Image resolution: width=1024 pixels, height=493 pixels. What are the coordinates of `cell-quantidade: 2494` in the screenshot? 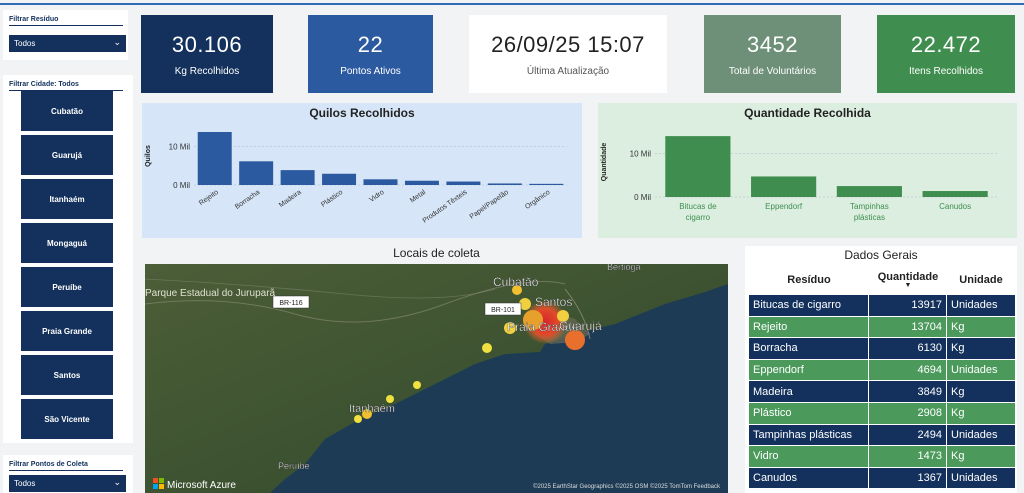 It's located at (908, 435).